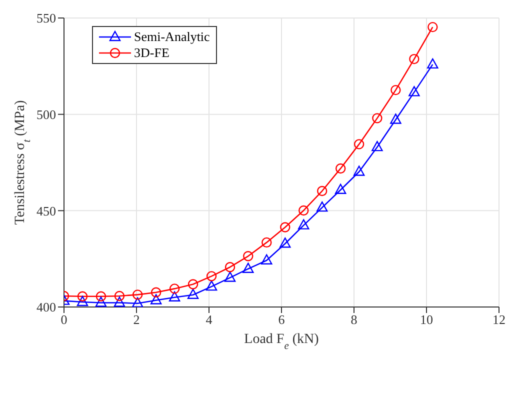  What do you see at coordinates (282, 320) in the screenshot?
I see `x-tick-label: 6` at bounding box center [282, 320].